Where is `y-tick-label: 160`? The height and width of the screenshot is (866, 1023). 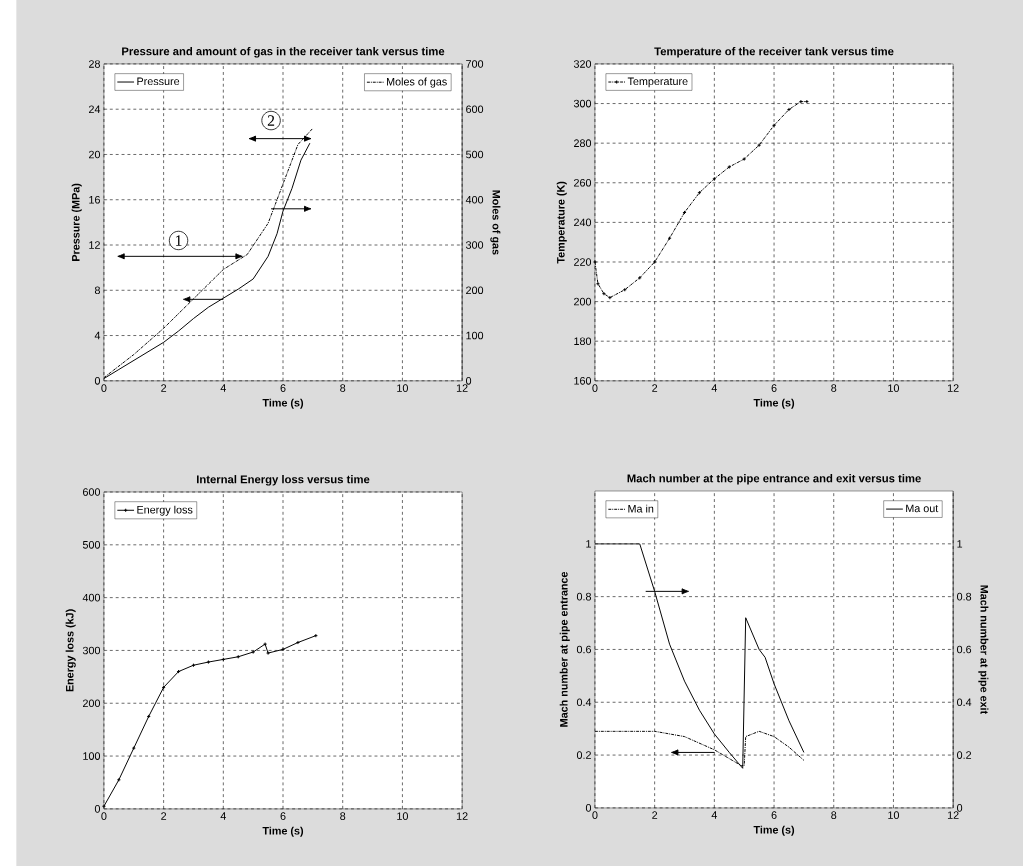
y-tick-label: 160 is located at coordinates (583, 381).